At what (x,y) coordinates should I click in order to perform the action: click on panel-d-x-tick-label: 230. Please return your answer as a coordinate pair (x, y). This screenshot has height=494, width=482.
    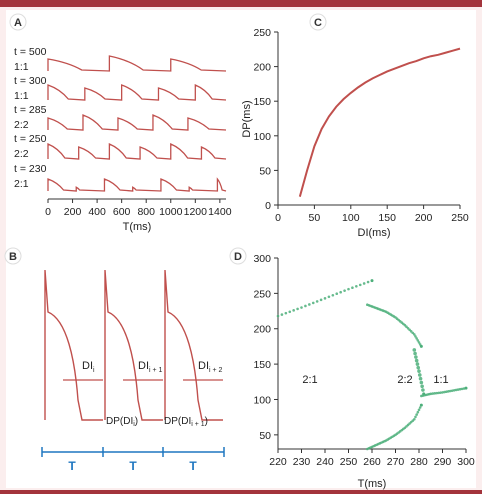
    Looking at the image, I should click on (302, 462).